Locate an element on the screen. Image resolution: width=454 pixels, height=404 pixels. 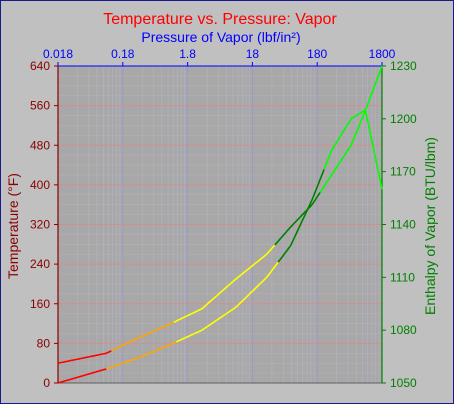
y-right-tick-label: 1140 is located at coordinates (403, 225).